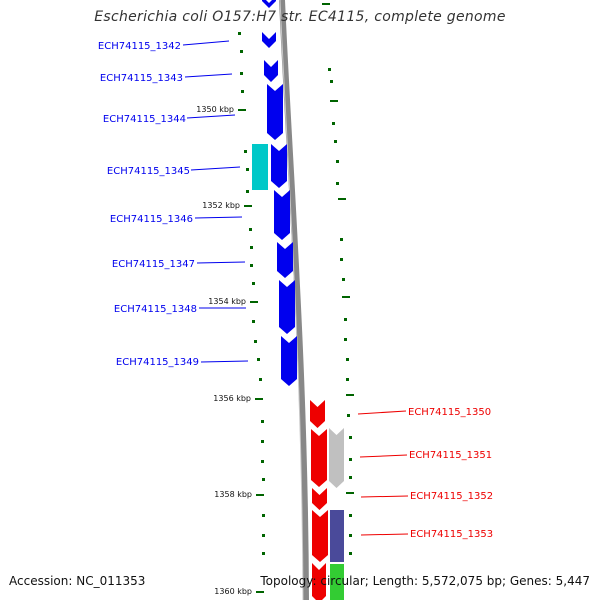 The image size is (600, 604). I want to click on forward-gene-label: ECH74115_1345, so click(148, 171).